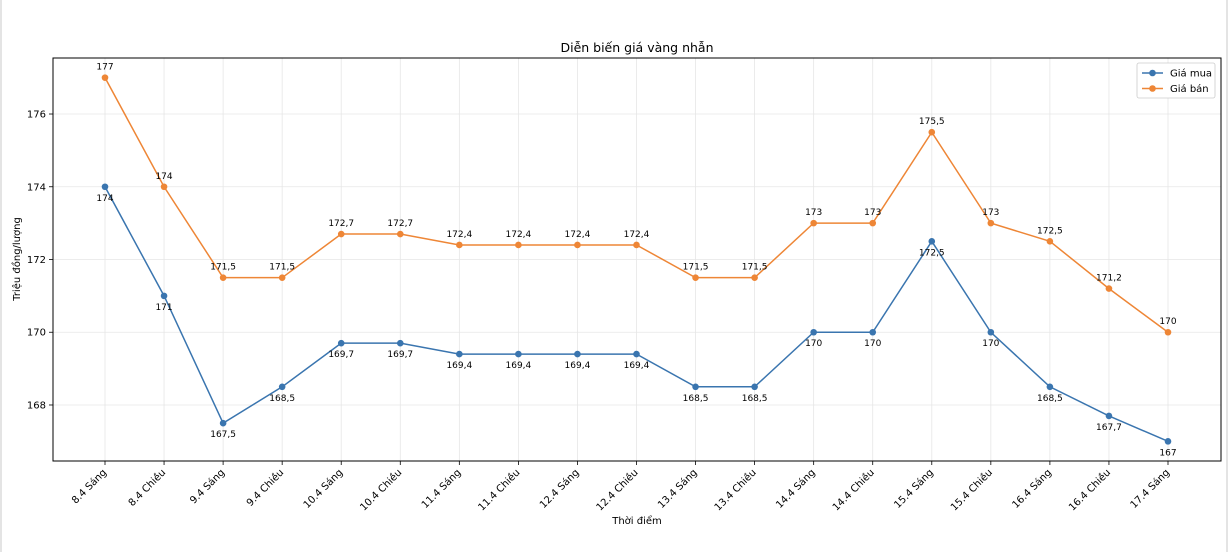  What do you see at coordinates (36, 187) in the screenshot?
I see `y-tick-label: 174` at bounding box center [36, 187].